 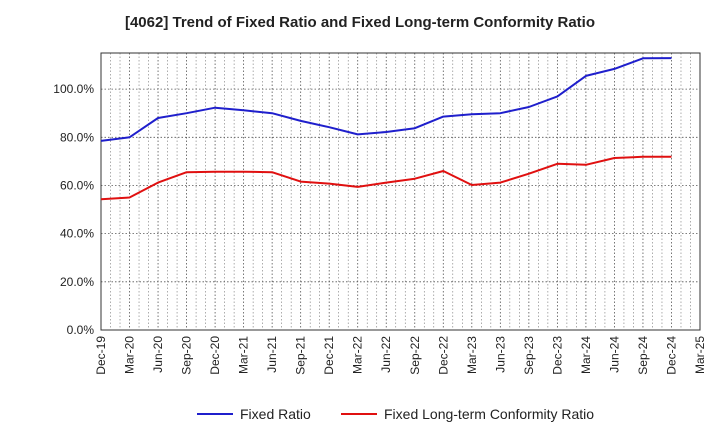 I want to click on x-tick-label: Mar-20, so click(x=130, y=355).